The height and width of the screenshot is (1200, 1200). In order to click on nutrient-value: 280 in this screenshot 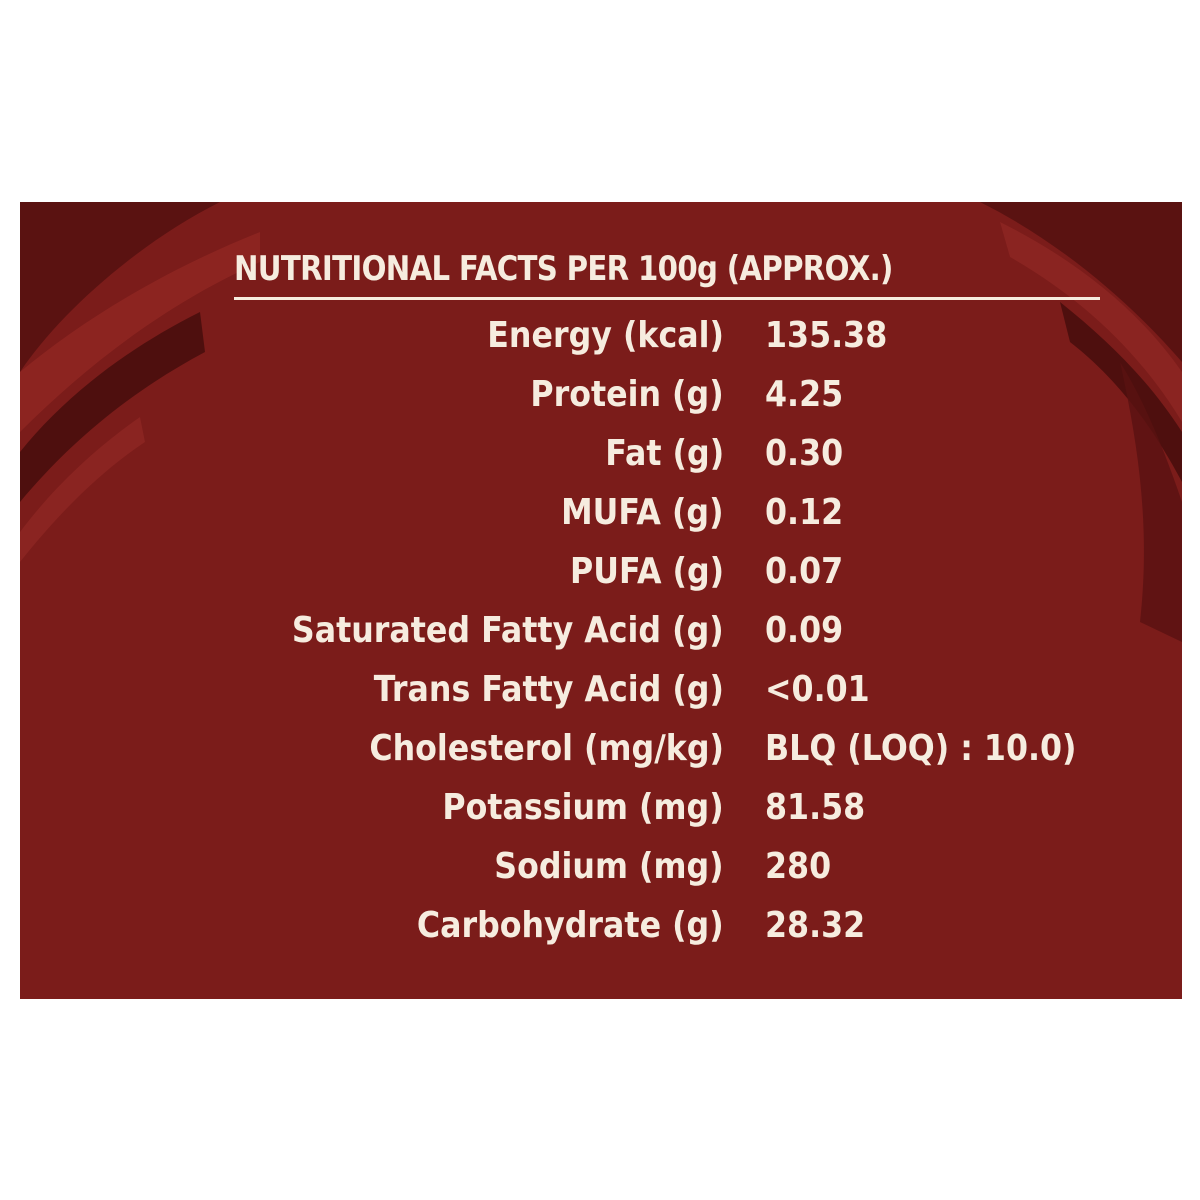, I will do `click(798, 866)`.